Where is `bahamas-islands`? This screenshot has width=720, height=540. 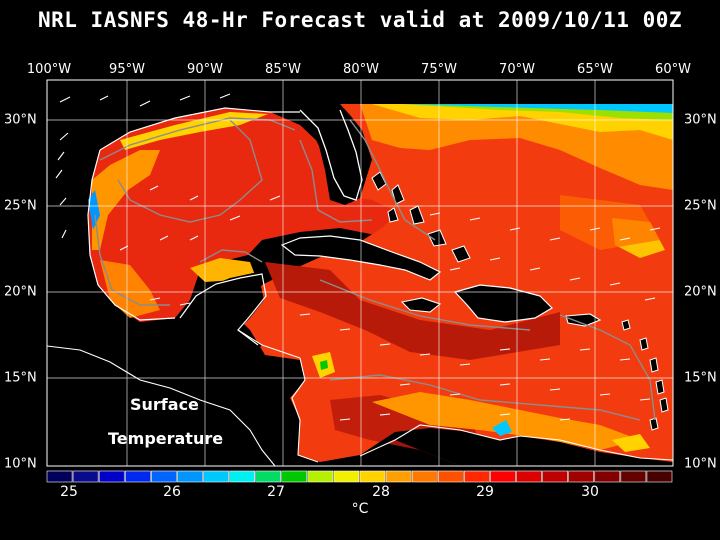 bahamas-islands is located at coordinates (421, 217).